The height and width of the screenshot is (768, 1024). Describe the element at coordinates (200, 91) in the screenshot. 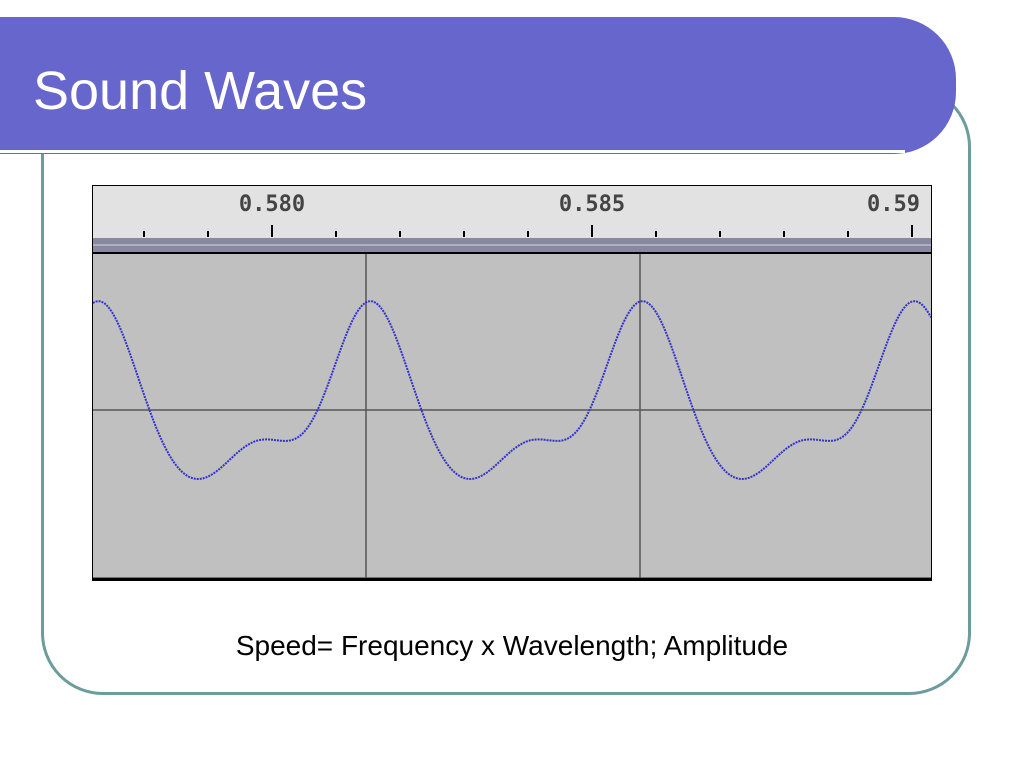

I see `slide-title: Sound Waves` at that location.